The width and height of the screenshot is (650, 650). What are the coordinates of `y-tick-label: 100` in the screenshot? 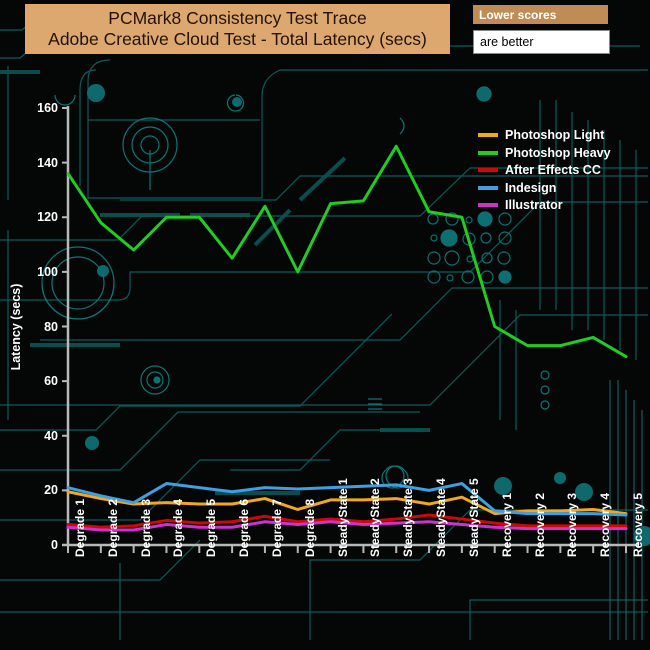 It's located at (47, 271).